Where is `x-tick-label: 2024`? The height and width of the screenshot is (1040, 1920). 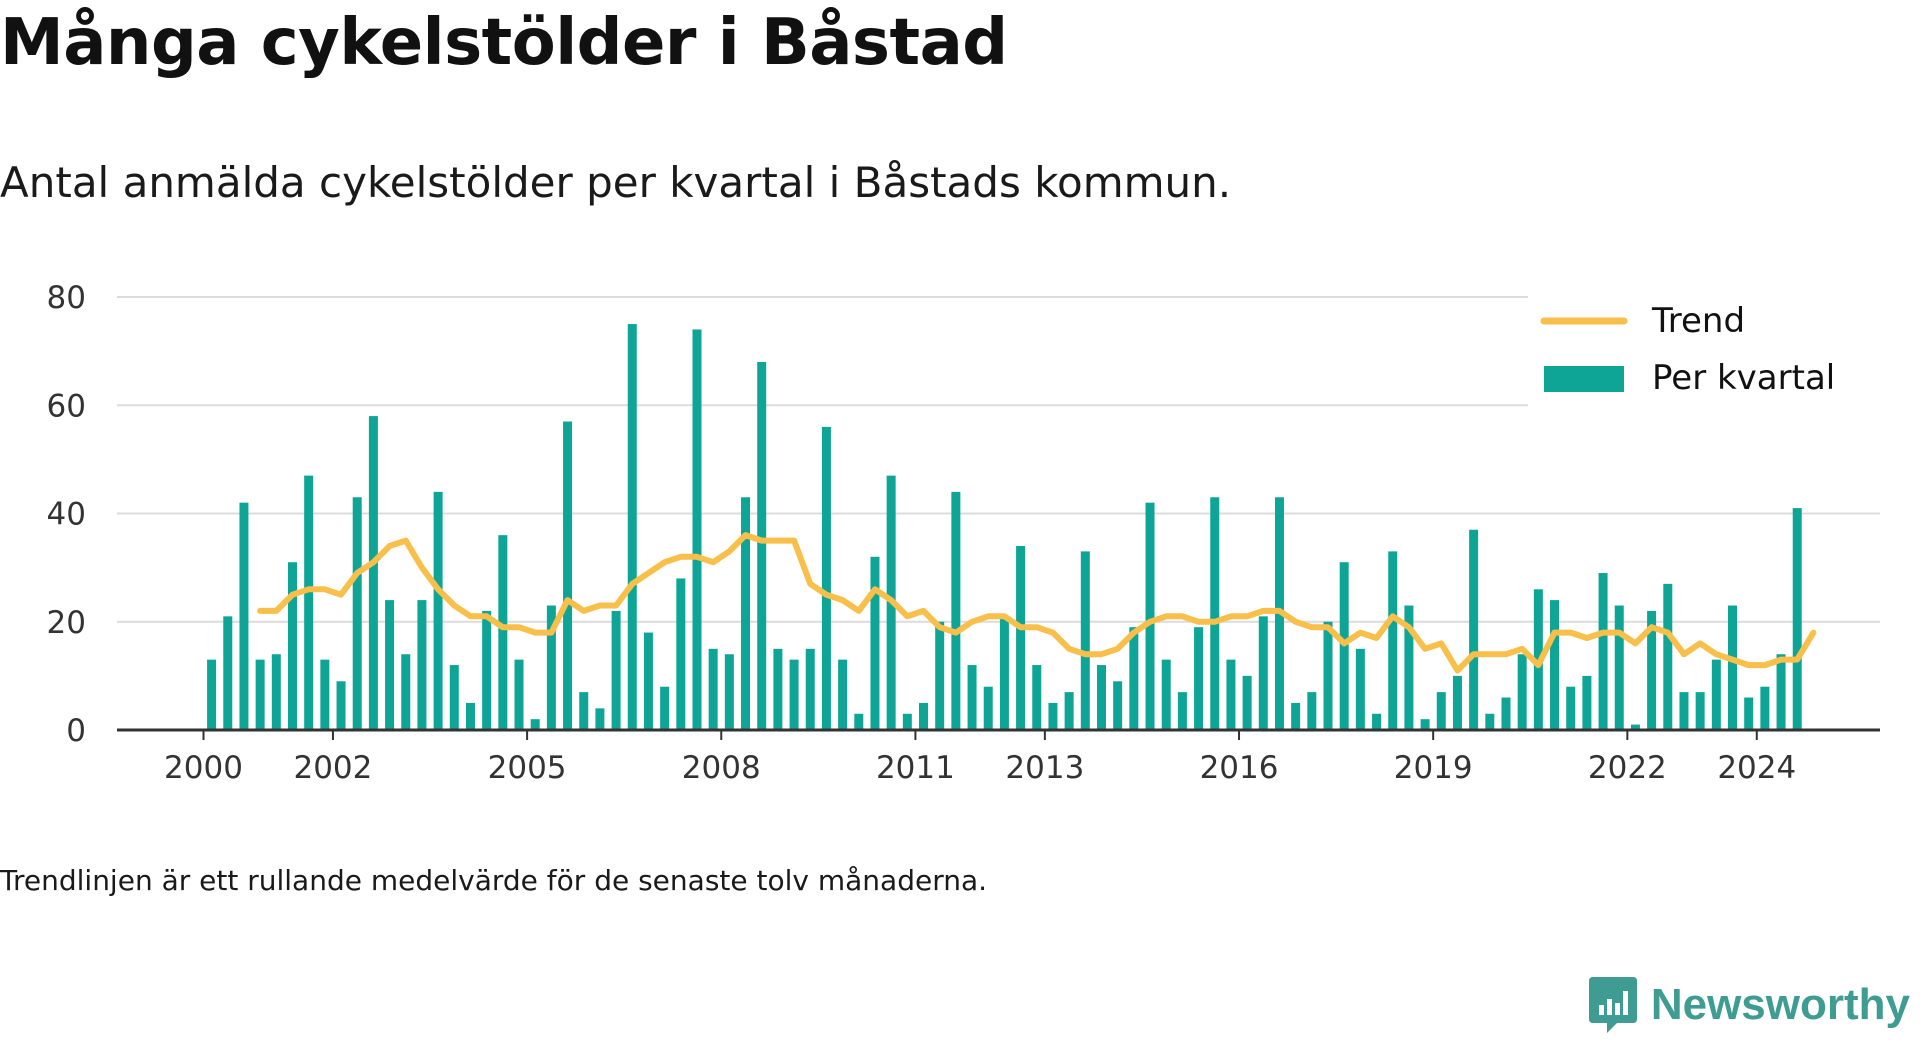
x-tick-label: 2024 is located at coordinates (1756, 768).